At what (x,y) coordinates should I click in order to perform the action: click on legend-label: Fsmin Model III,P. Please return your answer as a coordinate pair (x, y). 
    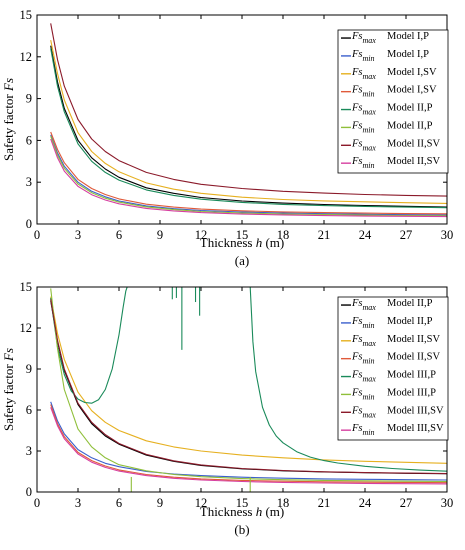
    Looking at the image, I should click on (393, 394).